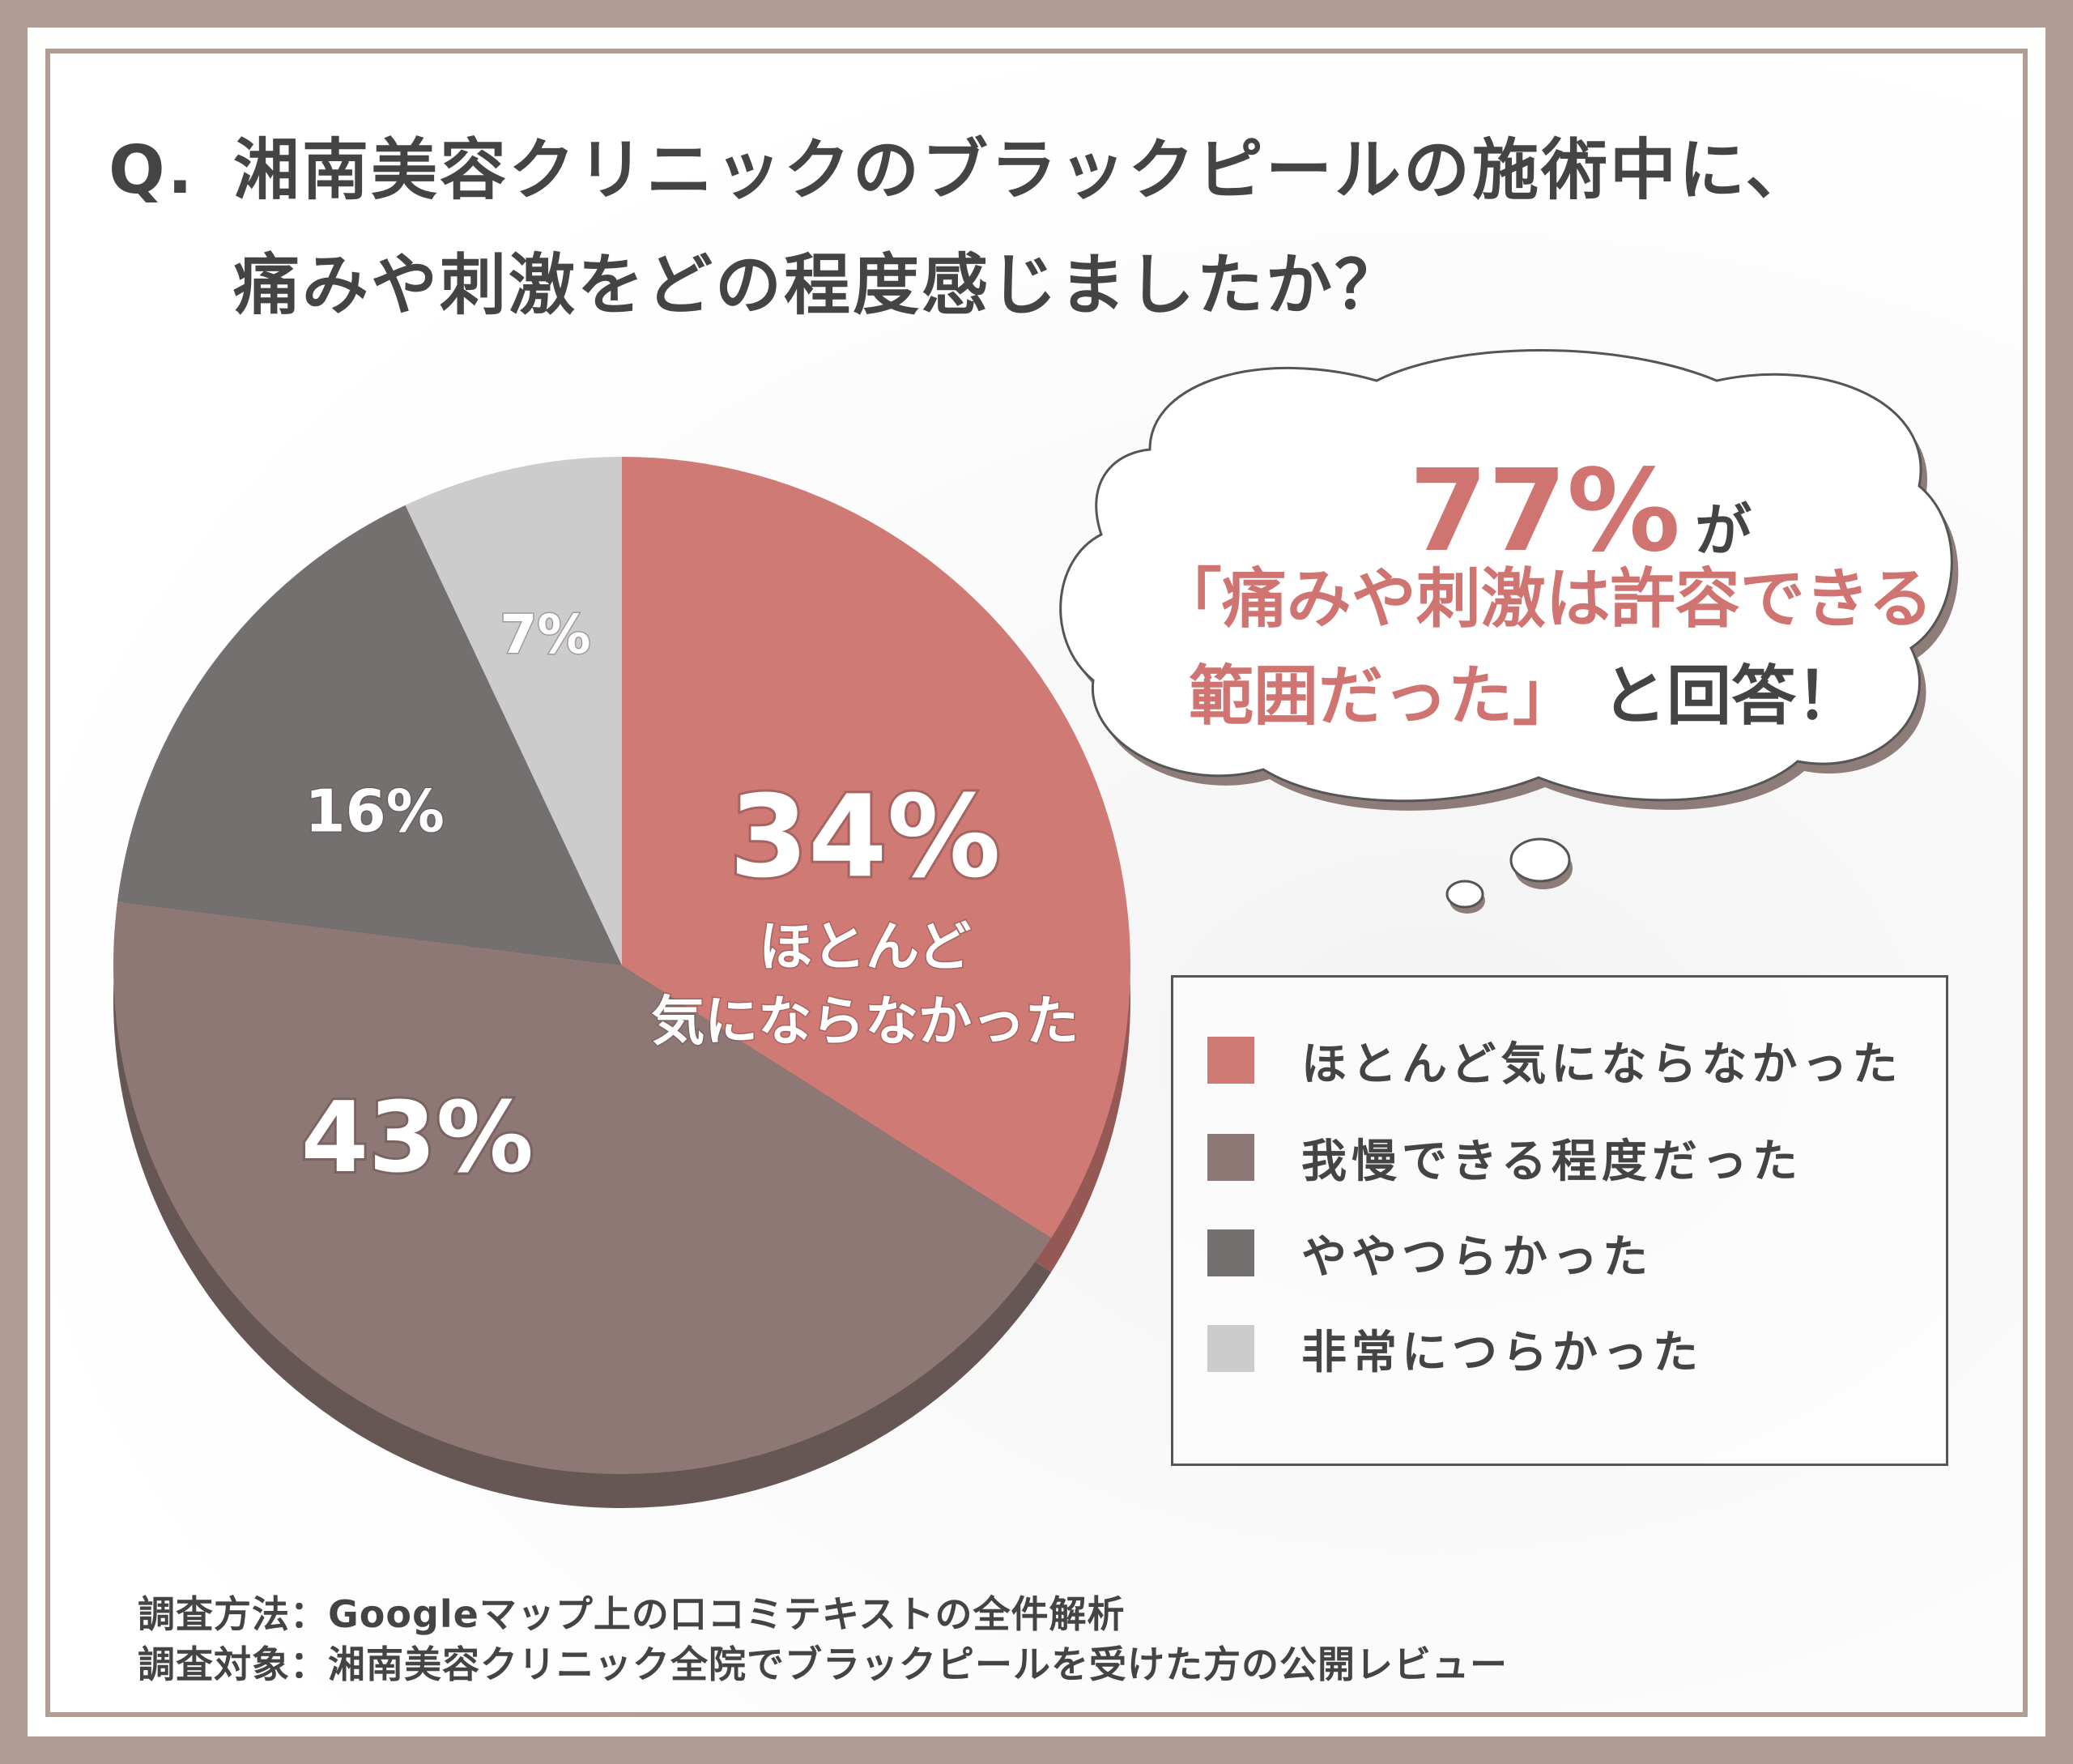 Image resolution: width=2073 pixels, height=1764 pixels. Describe the element at coordinates (1545, 599) in the screenshot. I see `callout-line-2: 「痛みや刺激は許容できる` at that location.